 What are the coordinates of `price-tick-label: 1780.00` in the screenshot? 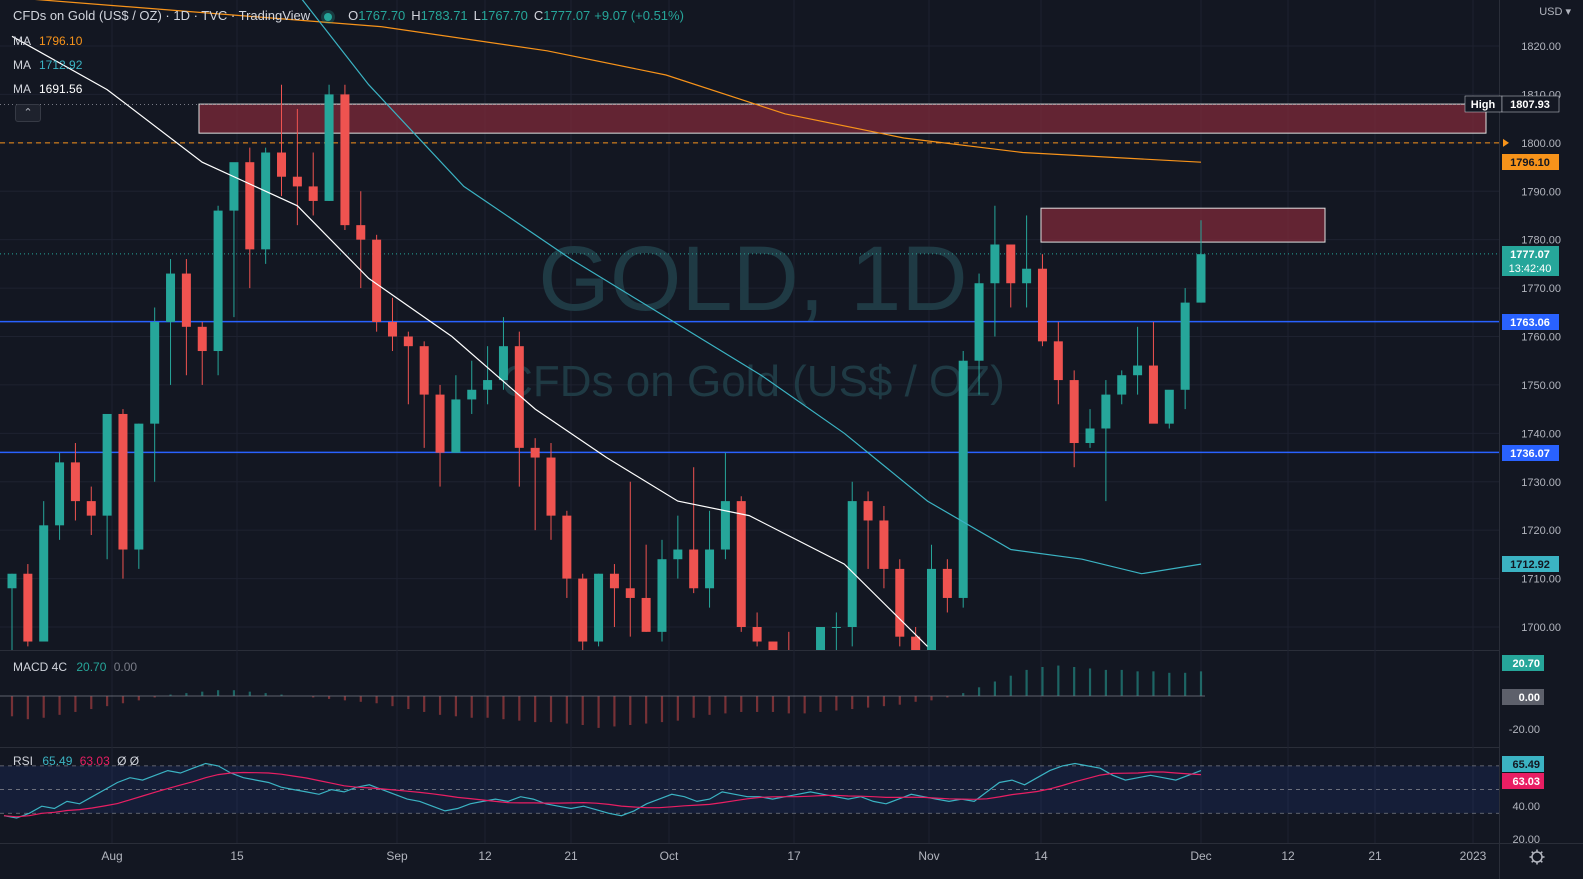 It's located at (1541, 241).